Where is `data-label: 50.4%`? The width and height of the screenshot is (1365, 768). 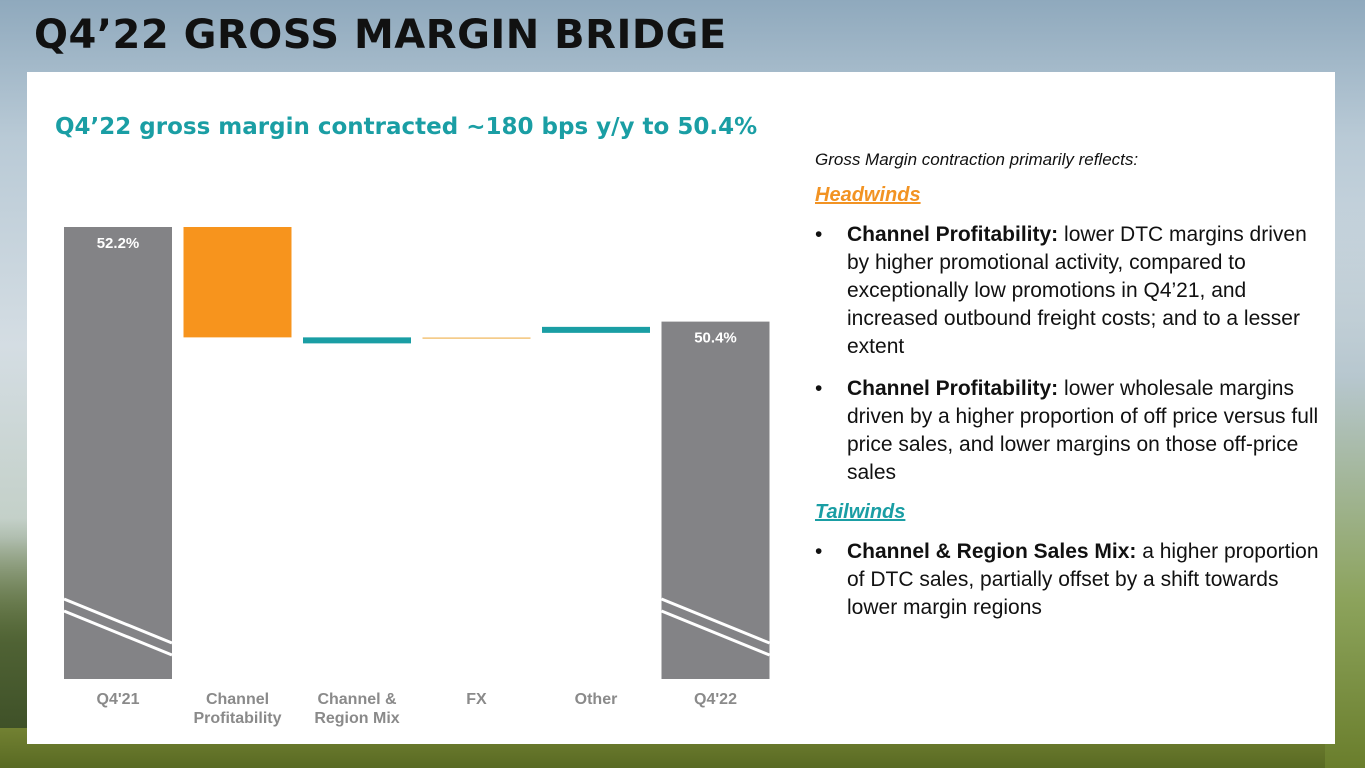
data-label: 50.4% is located at coordinates (715, 338).